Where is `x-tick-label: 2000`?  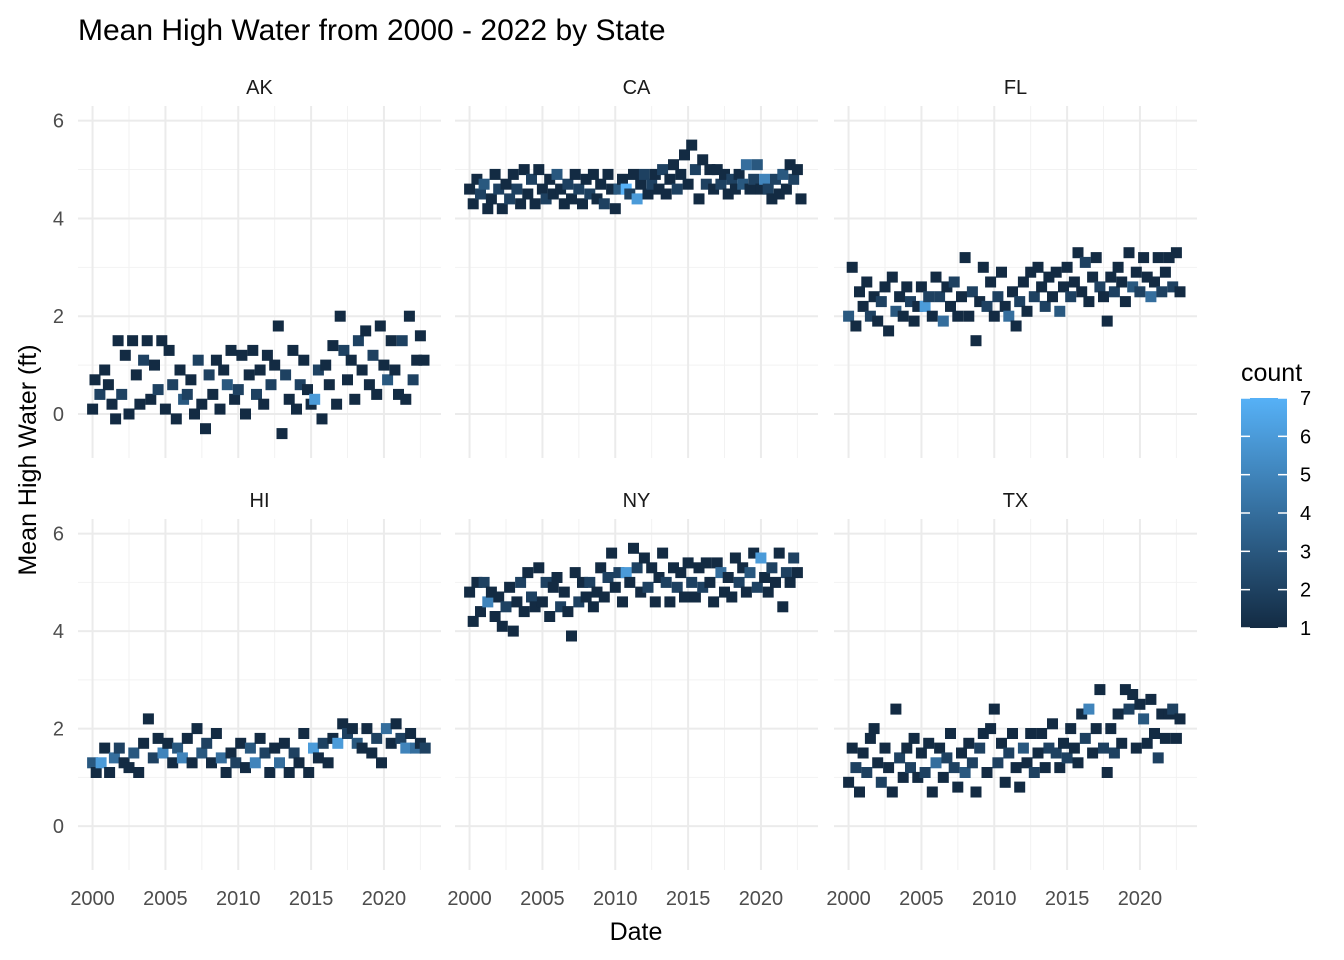 x-tick-label: 2000 is located at coordinates (848, 899).